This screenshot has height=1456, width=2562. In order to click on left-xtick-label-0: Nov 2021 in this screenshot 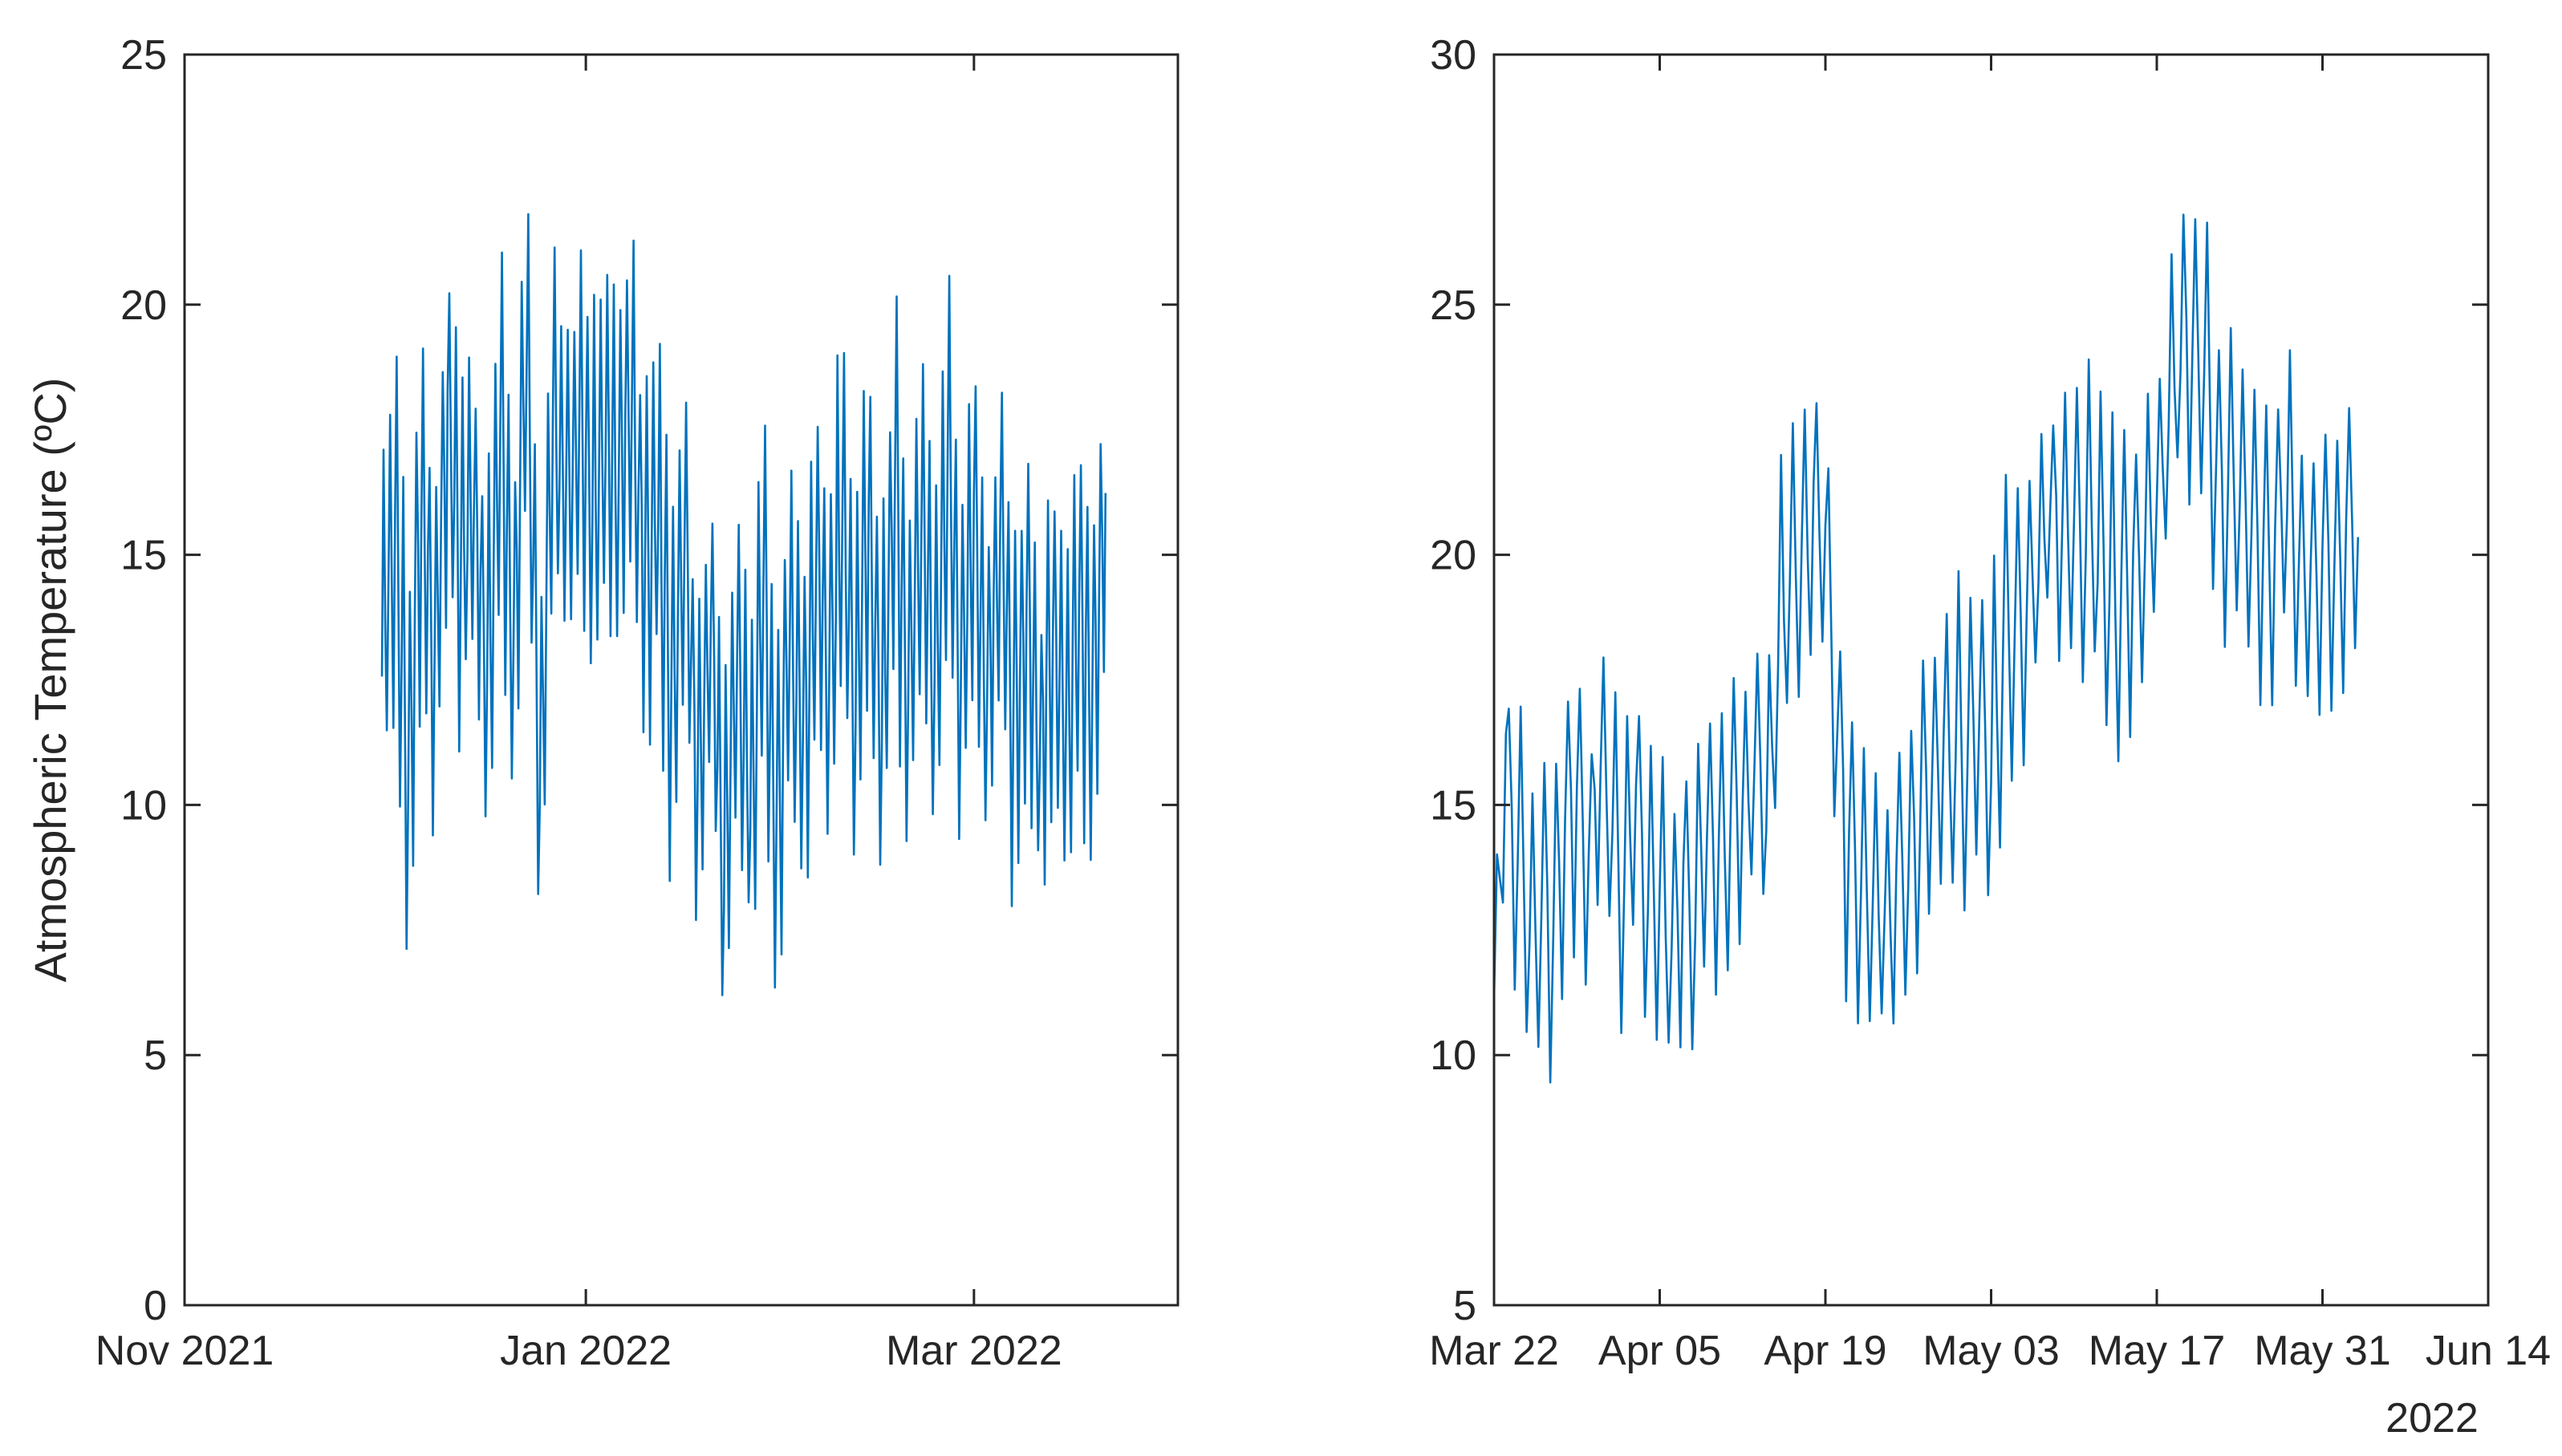, I will do `click(184, 1351)`.